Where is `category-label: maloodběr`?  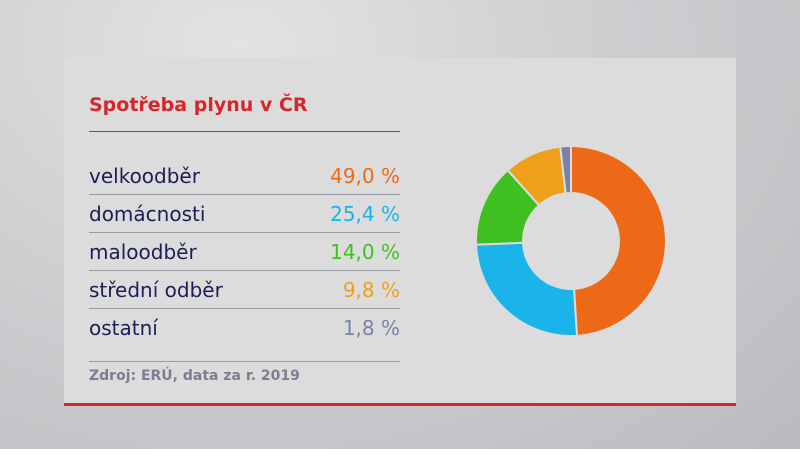
category-label: maloodběr is located at coordinates (143, 251).